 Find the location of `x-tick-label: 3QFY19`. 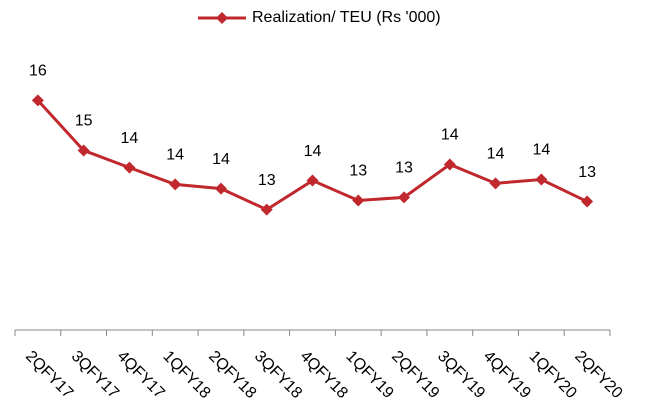

x-tick-label: 3QFY19 is located at coordinates (461, 375).